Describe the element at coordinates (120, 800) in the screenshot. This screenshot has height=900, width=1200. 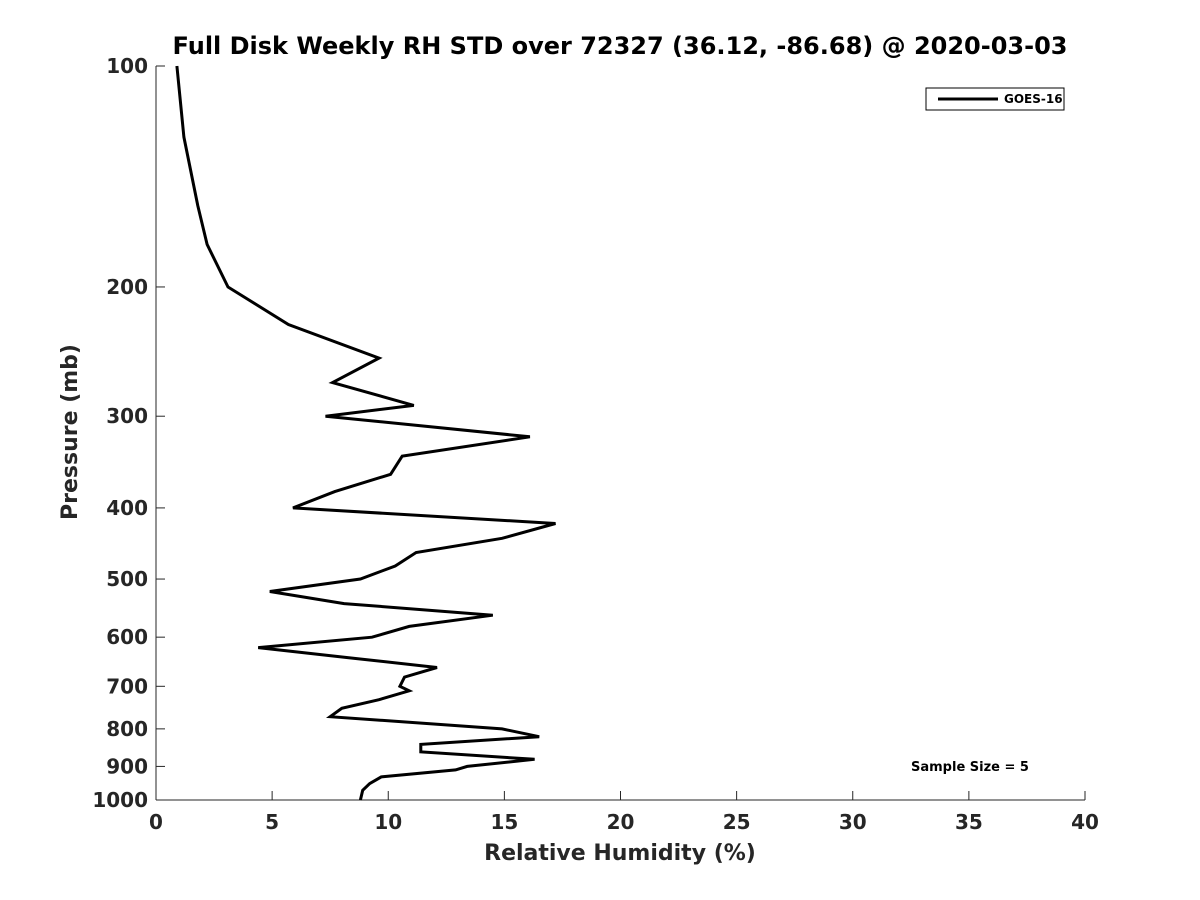
I see `y-tick-label: 1000` at that location.